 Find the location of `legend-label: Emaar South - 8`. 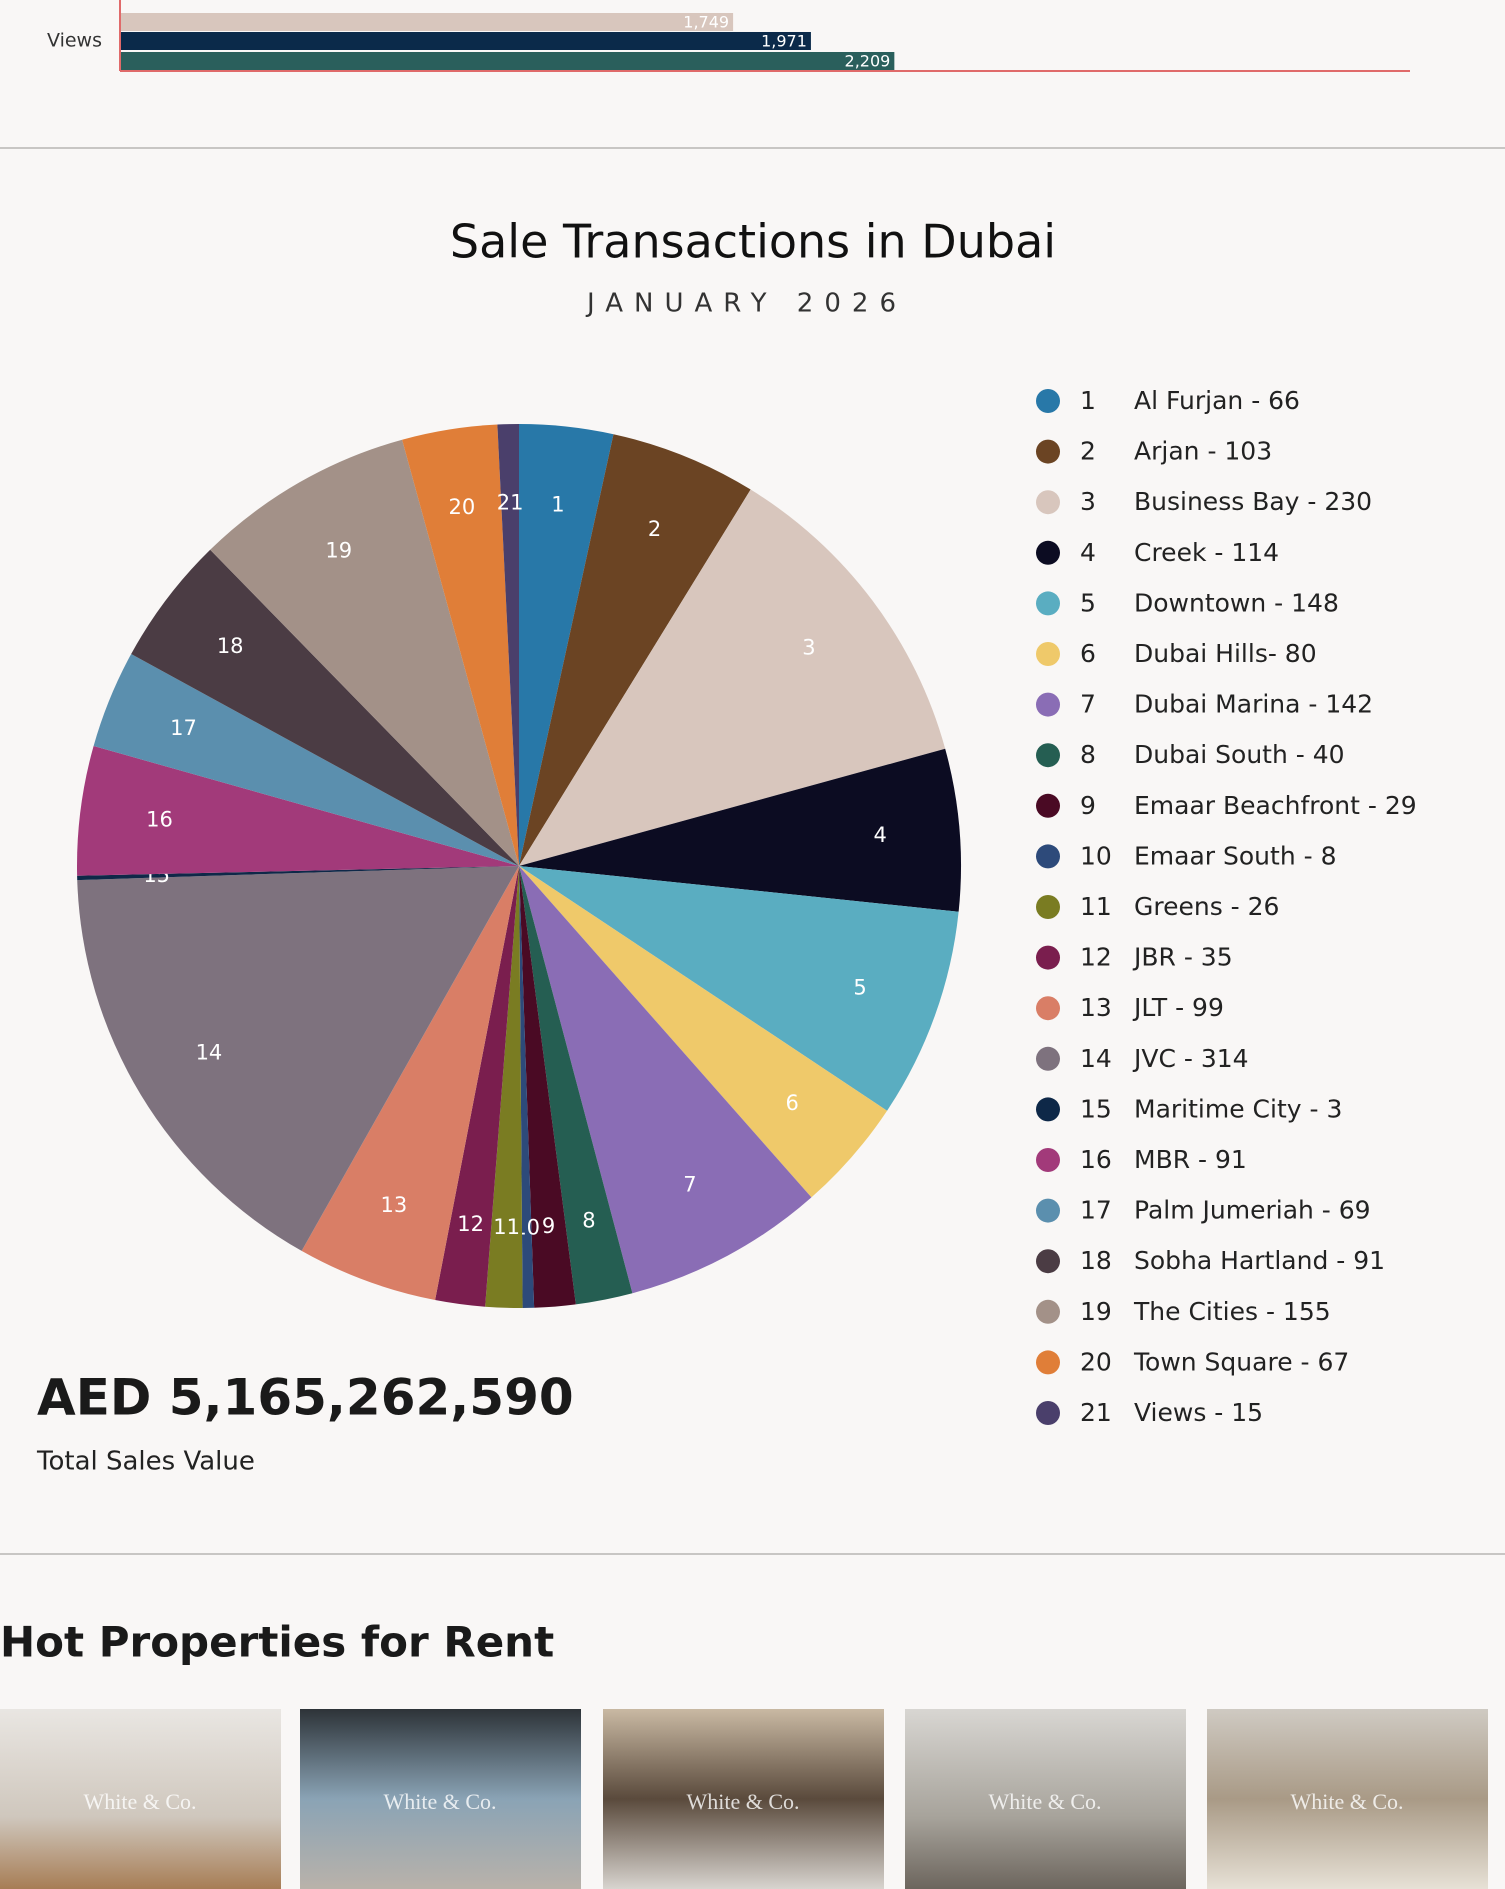

legend-label: Emaar South - 8 is located at coordinates (1235, 855).